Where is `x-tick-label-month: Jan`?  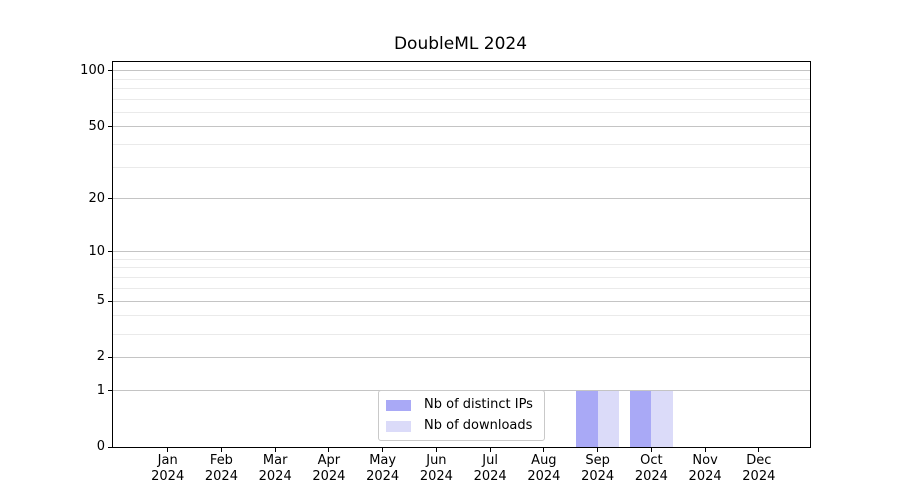
x-tick-label-month: Jan is located at coordinates (167, 460).